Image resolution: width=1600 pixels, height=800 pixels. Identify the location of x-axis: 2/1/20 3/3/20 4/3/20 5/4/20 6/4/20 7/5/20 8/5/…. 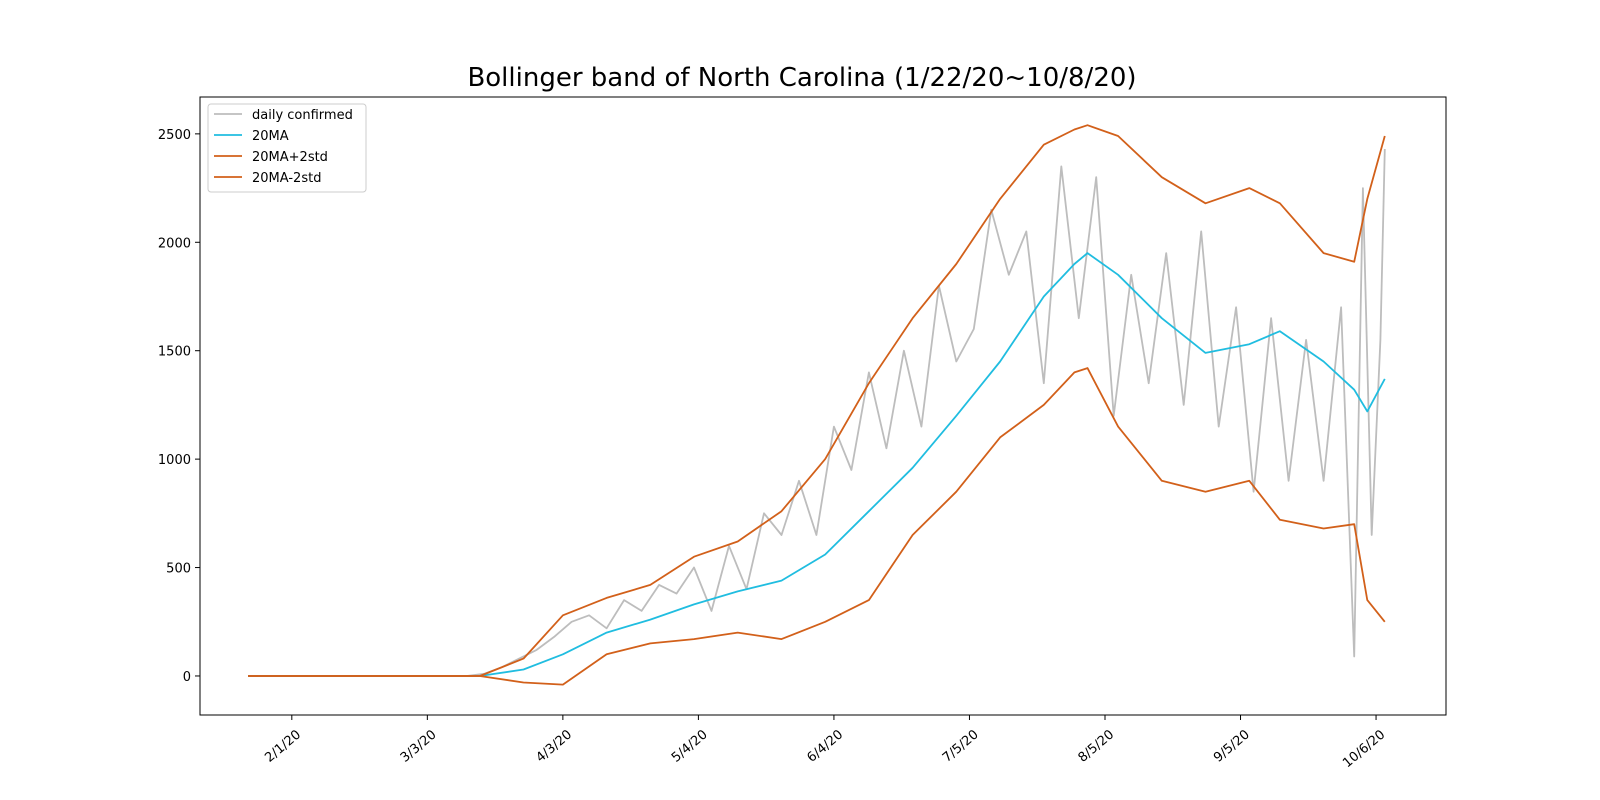
(825, 743).